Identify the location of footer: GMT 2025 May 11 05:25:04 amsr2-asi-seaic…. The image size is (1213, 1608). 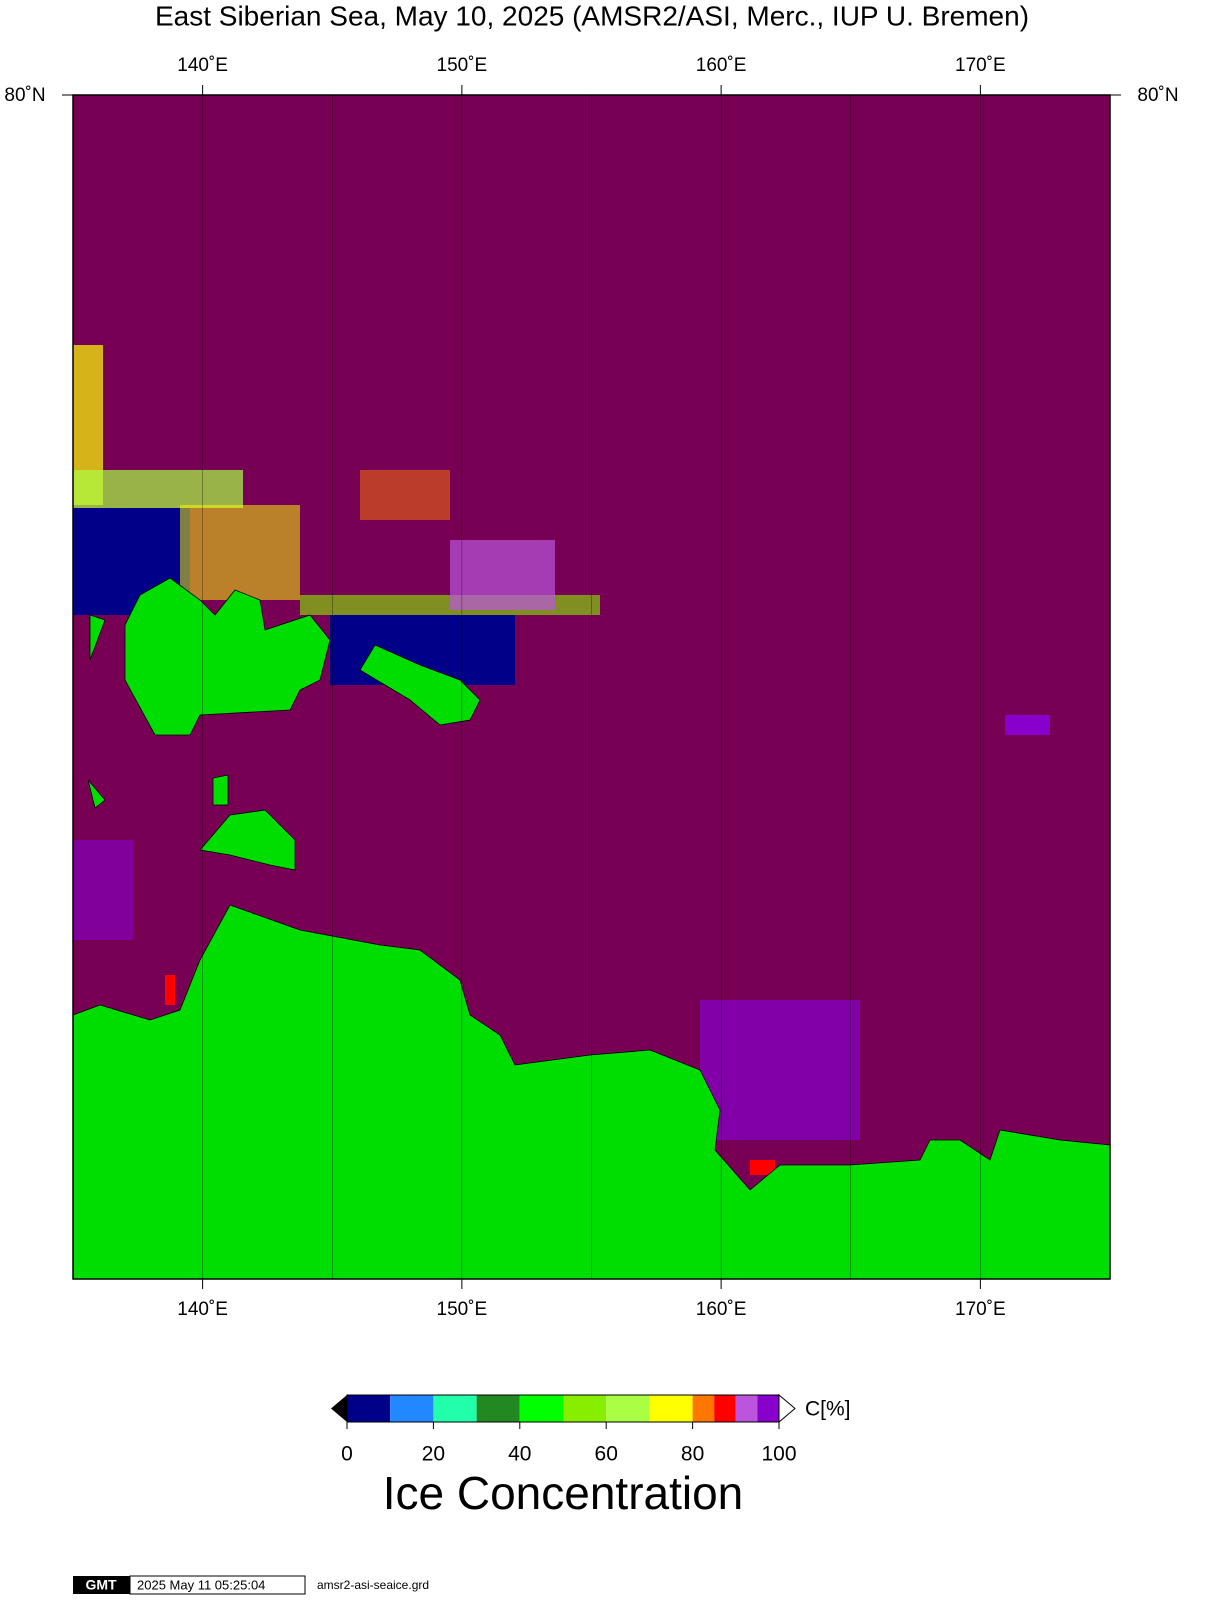
(251, 1585).